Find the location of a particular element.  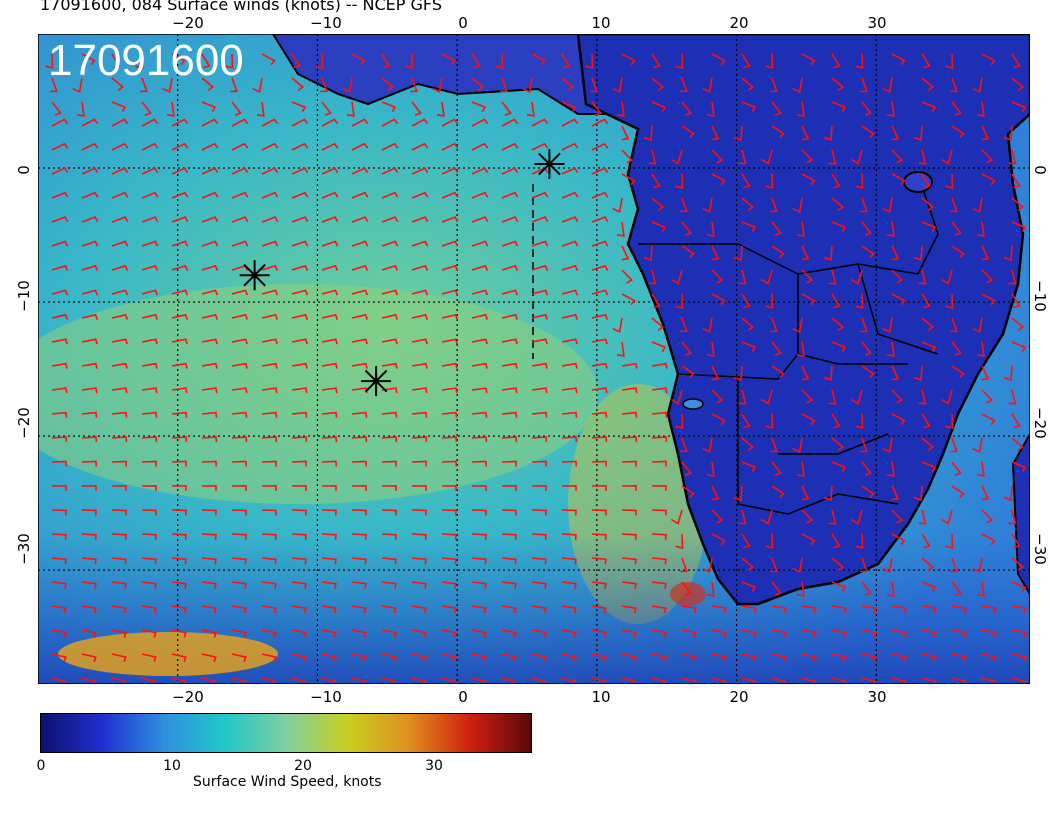

strong-wind-spot is located at coordinates (168, 654).